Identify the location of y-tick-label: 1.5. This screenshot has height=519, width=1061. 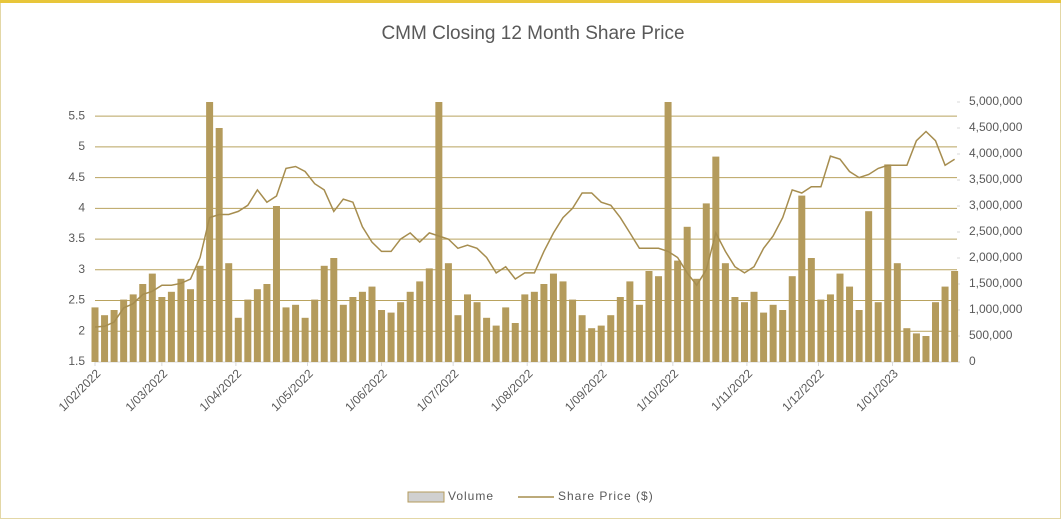
(76, 361).